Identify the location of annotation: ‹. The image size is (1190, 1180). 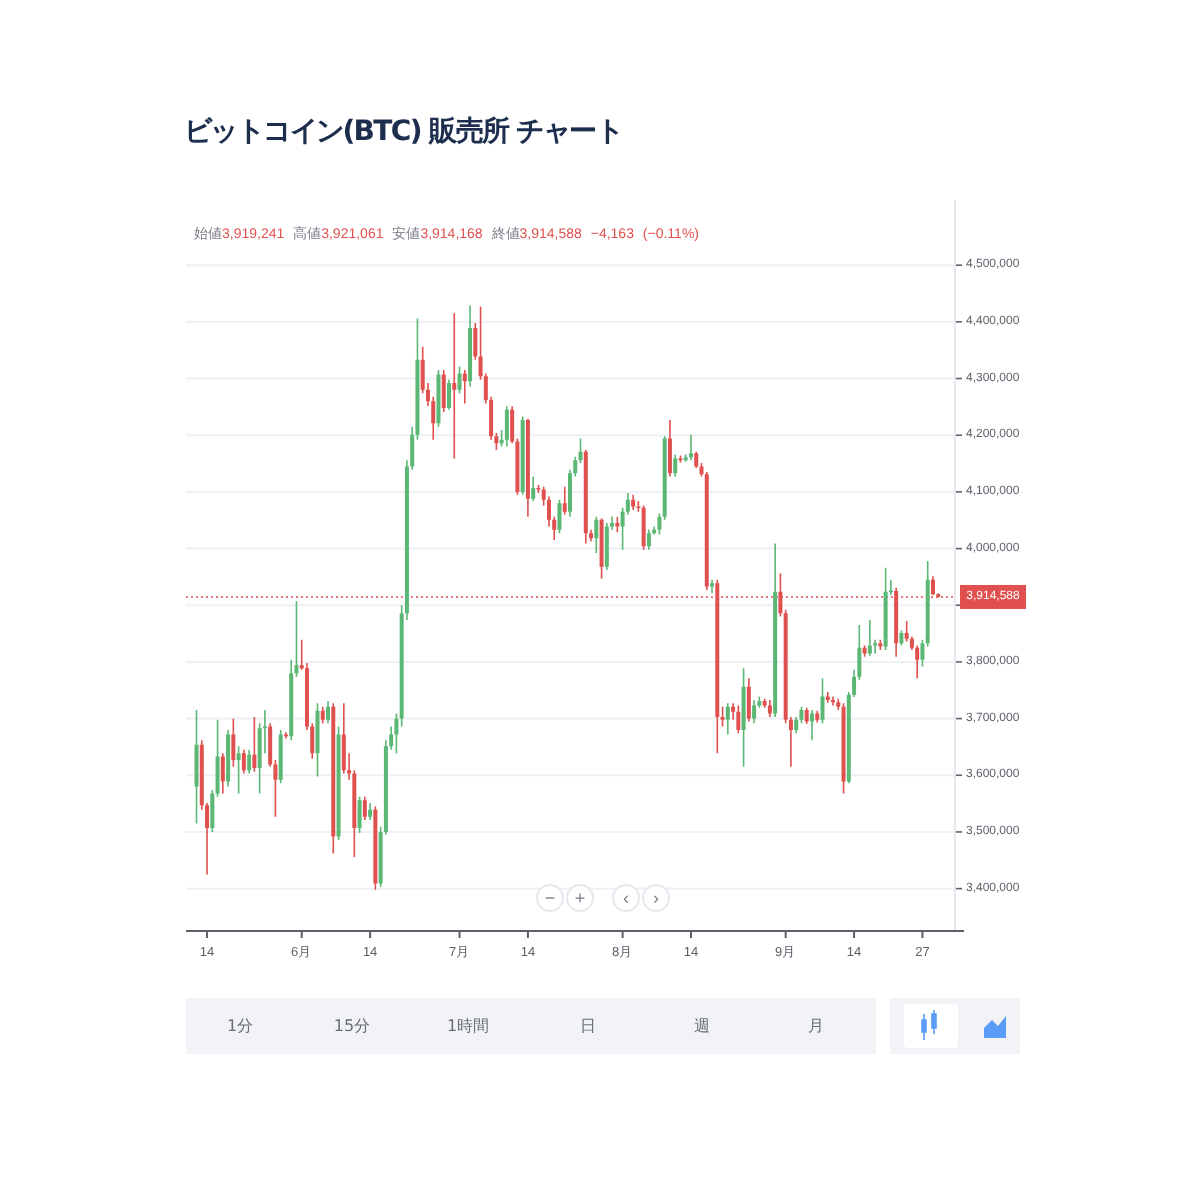
(626, 898).